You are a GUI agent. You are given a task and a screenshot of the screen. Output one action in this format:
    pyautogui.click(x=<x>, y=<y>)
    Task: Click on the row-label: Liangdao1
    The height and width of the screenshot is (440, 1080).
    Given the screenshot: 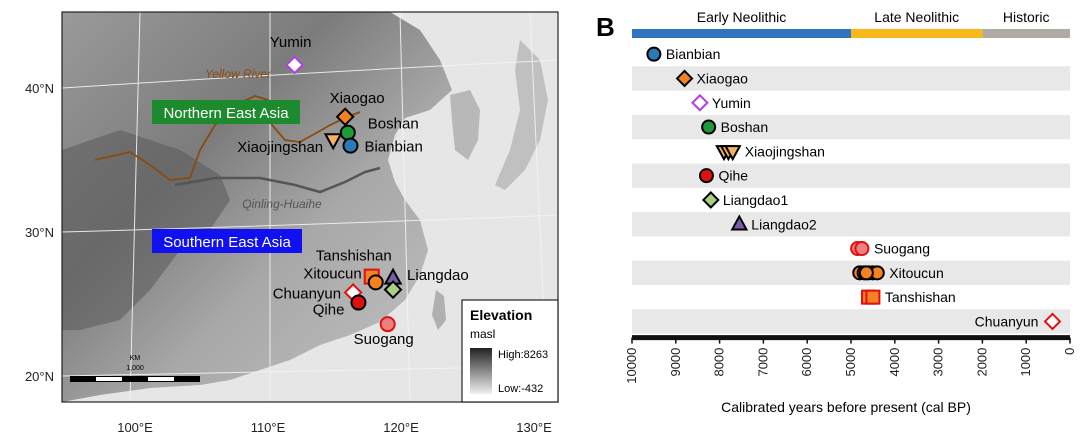 What is the action you would take?
    pyautogui.click(x=756, y=200)
    